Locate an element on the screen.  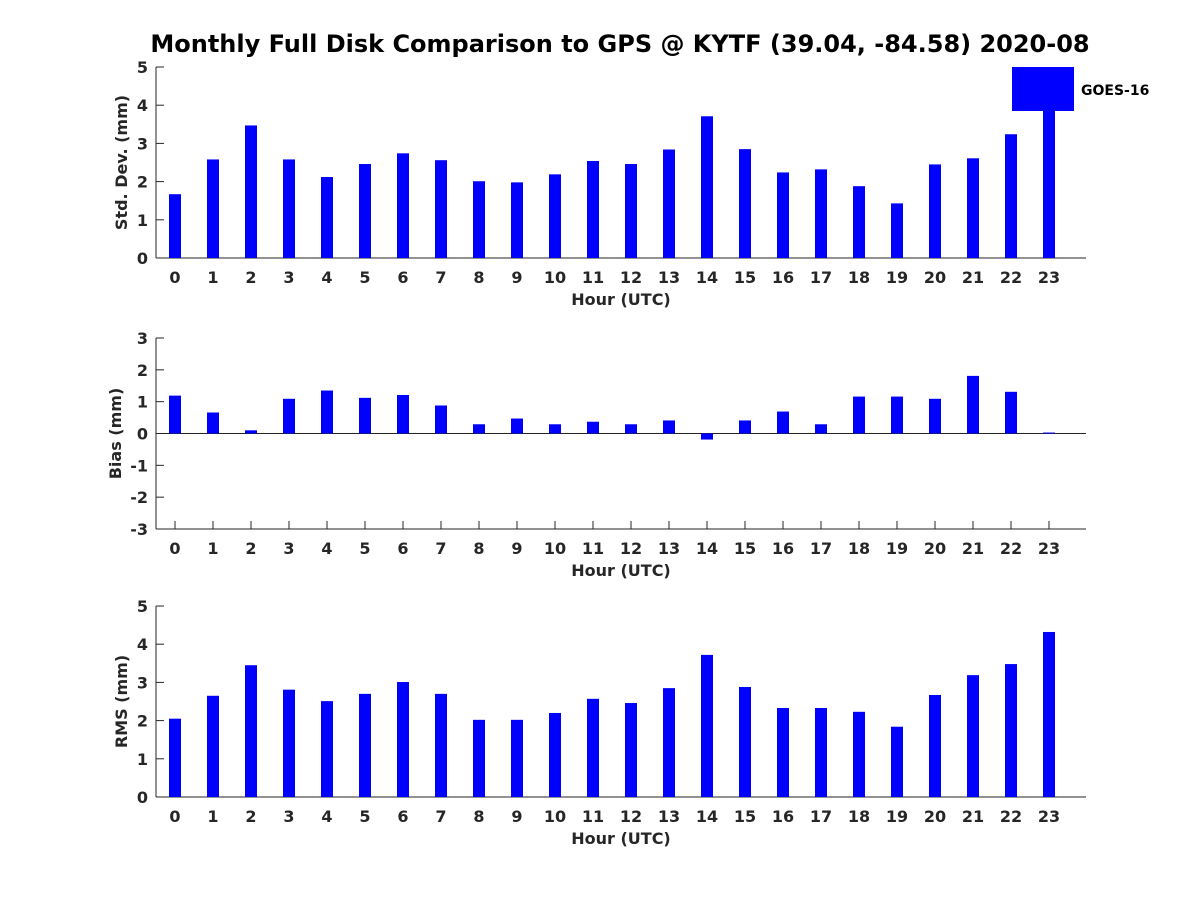
x-tick-label: 5 is located at coordinates (364, 277).